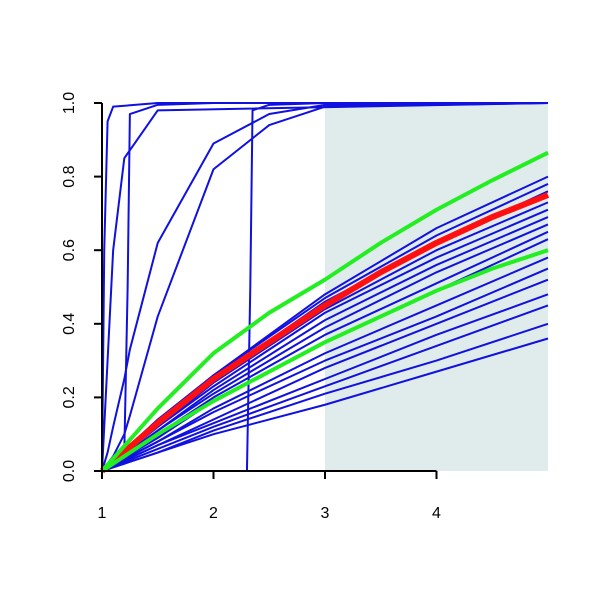  Describe the element at coordinates (69, 397) in the screenshot. I see `y-tick-label: 0.2` at that location.